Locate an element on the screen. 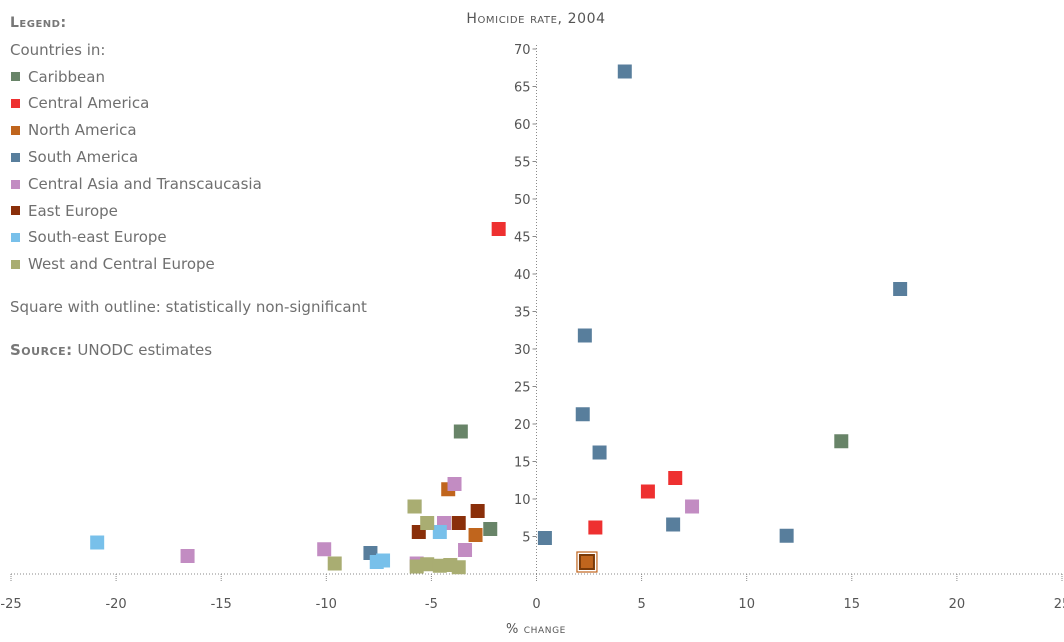 The height and width of the screenshot is (642, 1064). y-tick-label: 65 is located at coordinates (522, 88).